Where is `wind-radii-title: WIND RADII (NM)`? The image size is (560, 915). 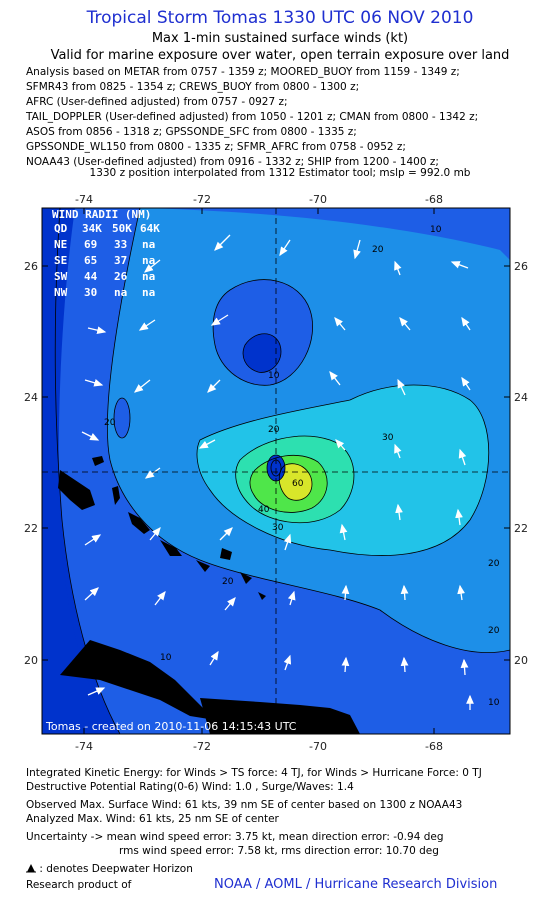
wind-radii-title: WIND RADII (NM) is located at coordinates (101, 214).